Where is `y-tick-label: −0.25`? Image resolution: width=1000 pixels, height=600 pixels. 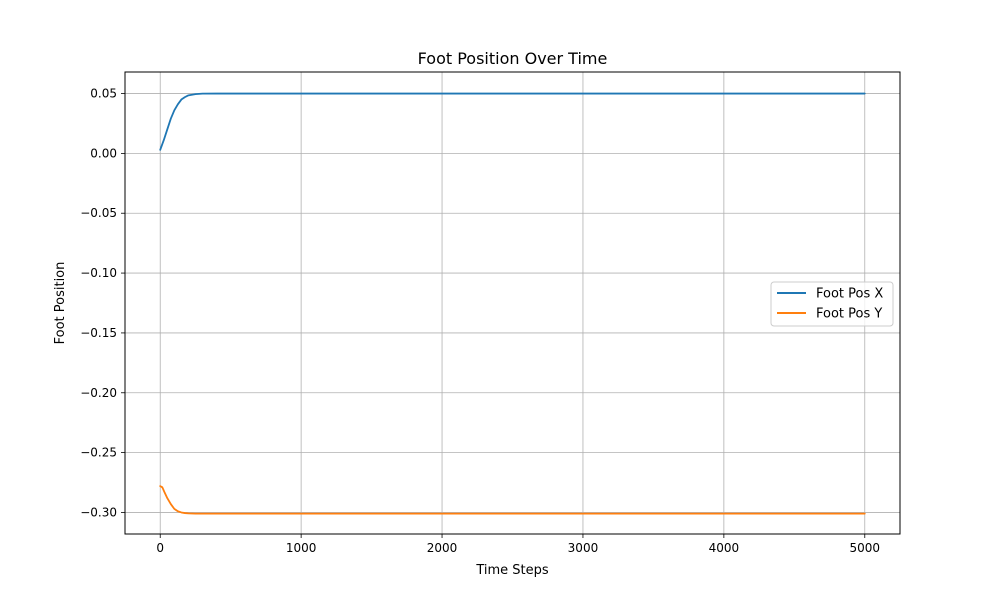
y-tick-label: −0.25 is located at coordinates (98, 453).